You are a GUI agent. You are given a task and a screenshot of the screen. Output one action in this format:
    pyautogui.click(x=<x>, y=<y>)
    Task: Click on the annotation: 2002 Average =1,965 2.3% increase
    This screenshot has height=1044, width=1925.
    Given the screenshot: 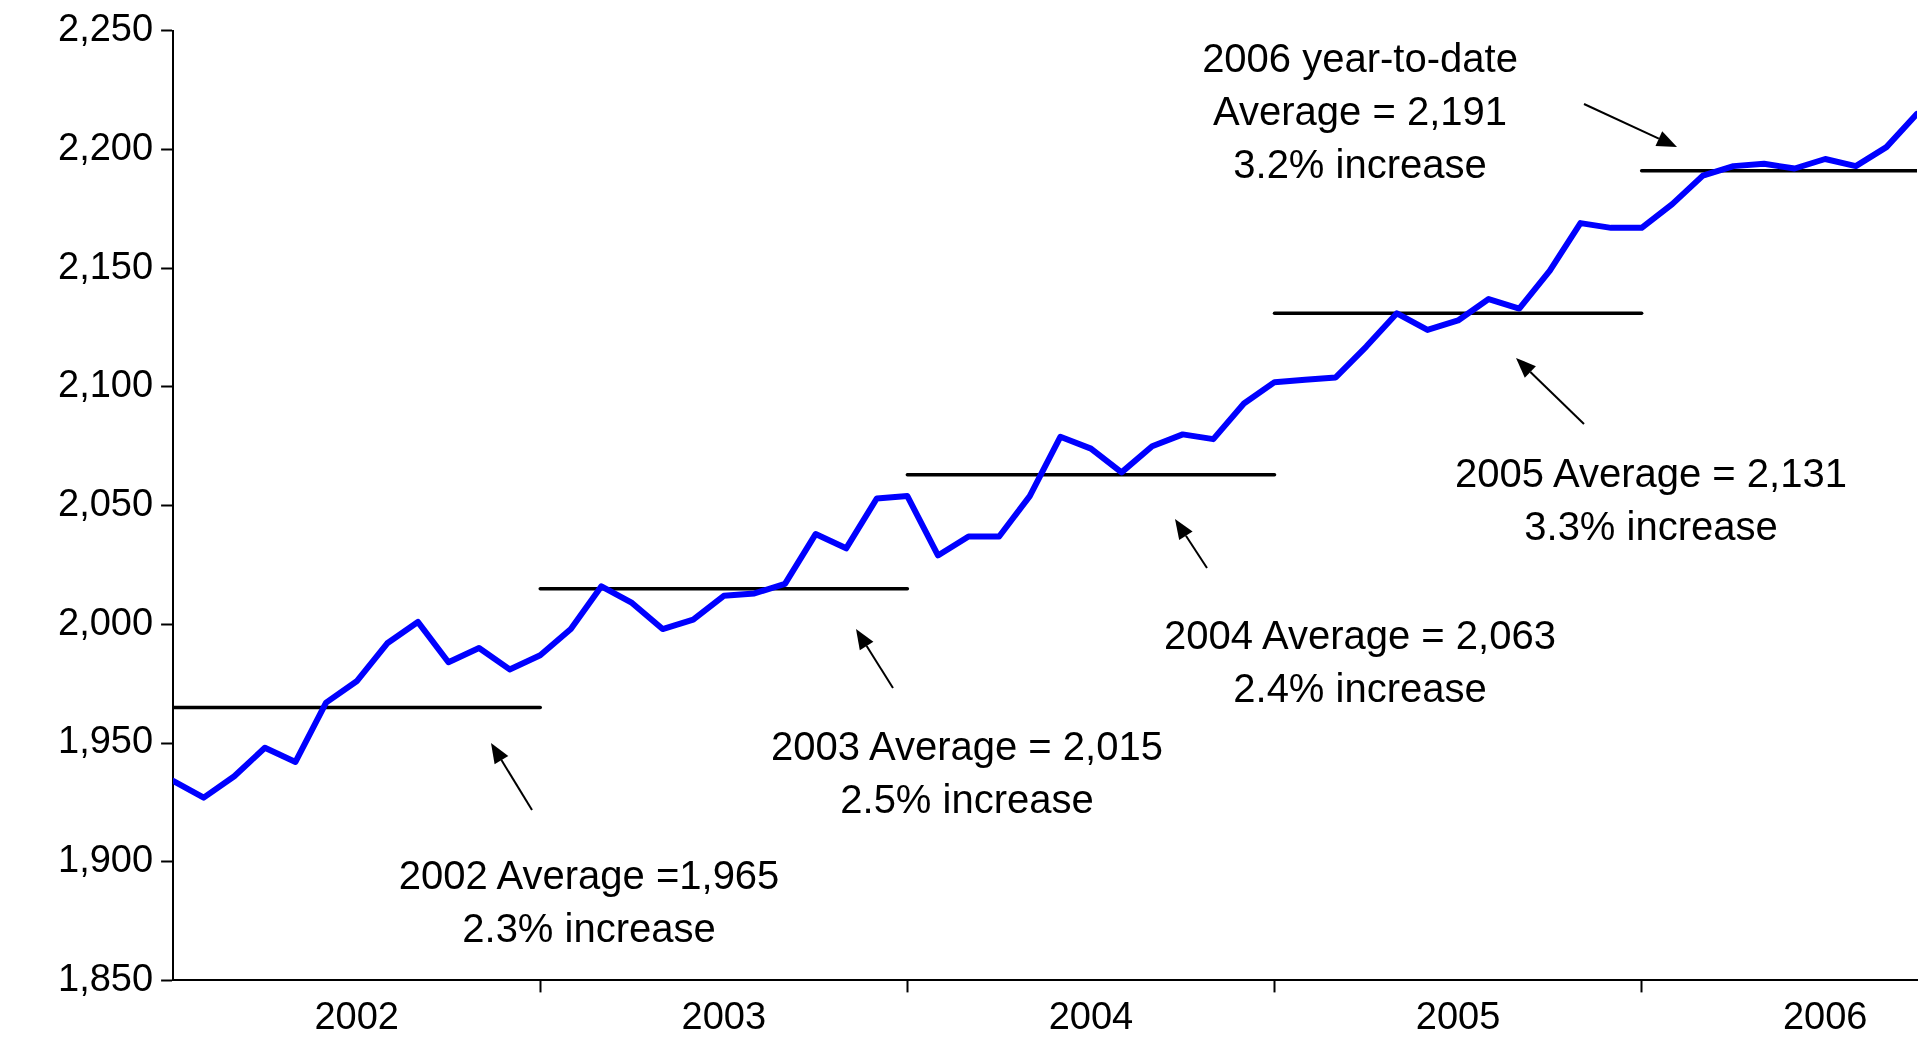 What is the action you would take?
    pyautogui.click(x=589, y=902)
    